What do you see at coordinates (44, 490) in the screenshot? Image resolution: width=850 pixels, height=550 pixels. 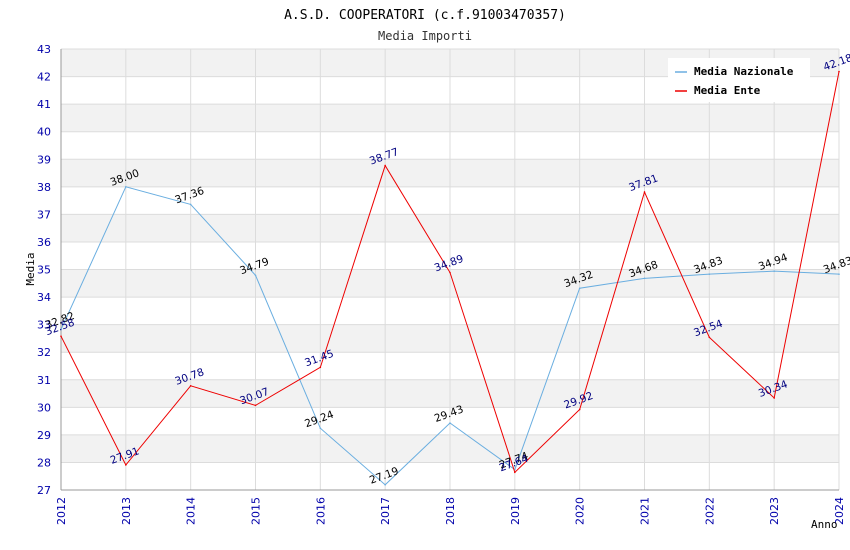 I see `y-tick-label: 27` at bounding box center [44, 490].